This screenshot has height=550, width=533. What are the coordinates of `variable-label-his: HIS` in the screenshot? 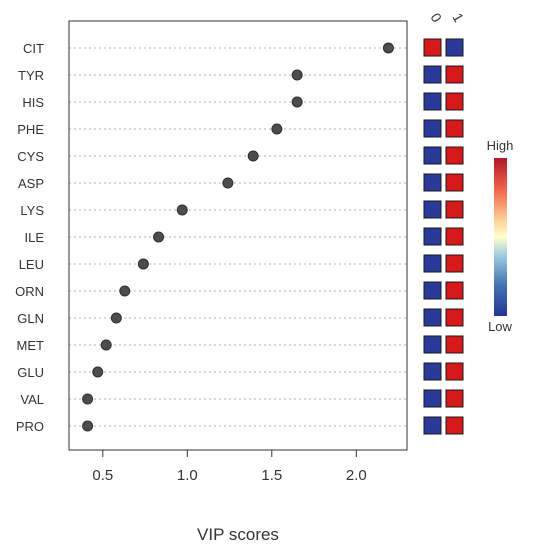 It's located at (33, 102).